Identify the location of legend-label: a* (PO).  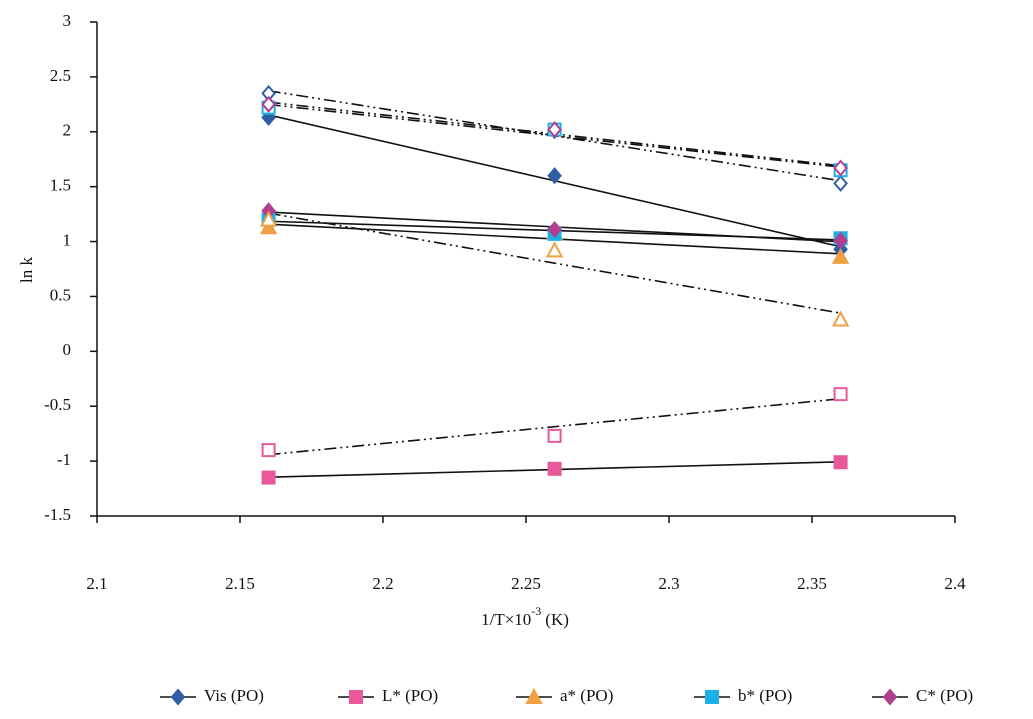
(586, 695).